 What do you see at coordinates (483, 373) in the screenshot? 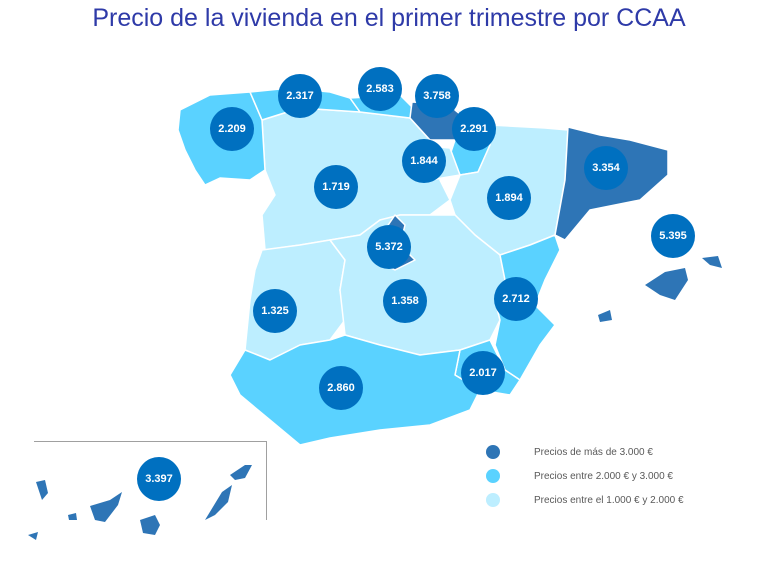
I see `value-bubble-murcia: 2.017` at bounding box center [483, 373].